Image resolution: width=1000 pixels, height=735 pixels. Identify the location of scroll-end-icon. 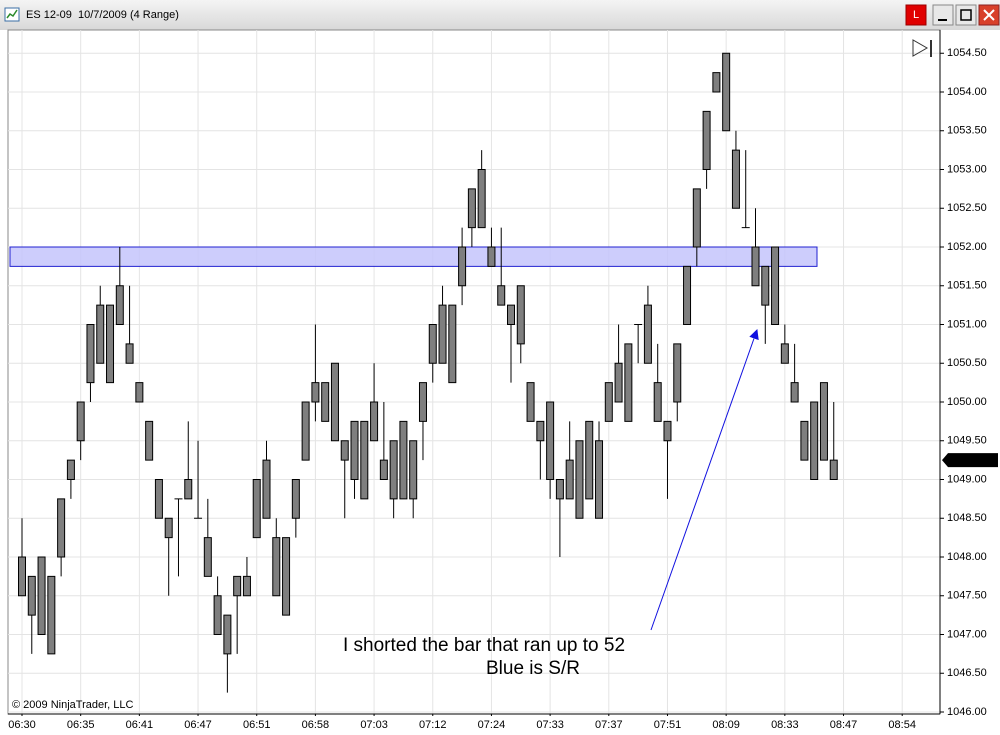
(920, 48).